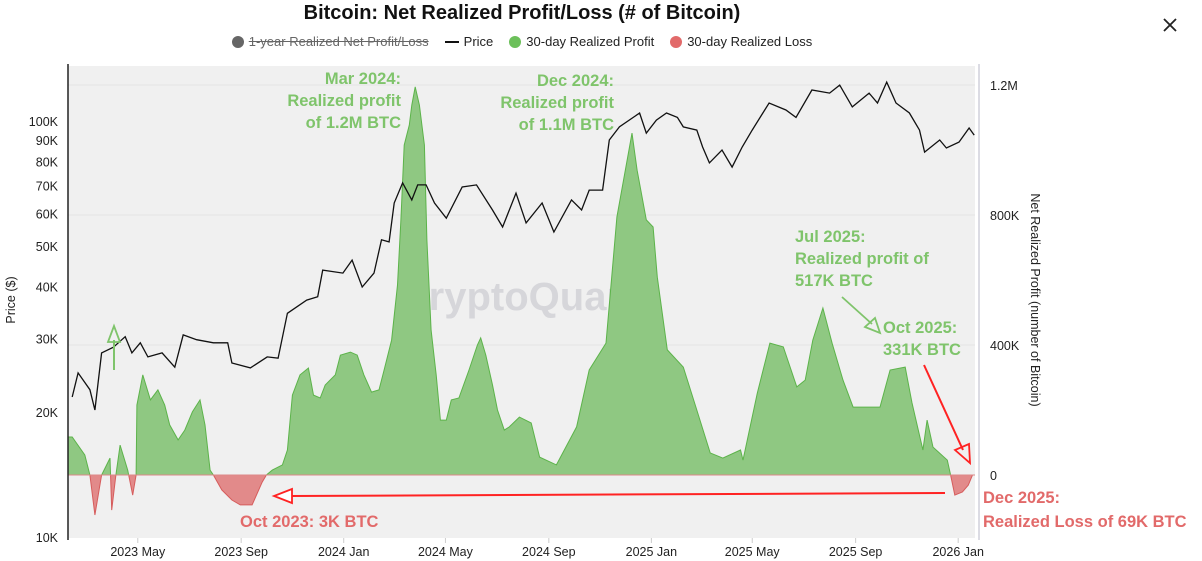 The width and height of the screenshot is (1202, 561). I want to click on legend-label: 30-day Realized Profit, so click(590, 41).